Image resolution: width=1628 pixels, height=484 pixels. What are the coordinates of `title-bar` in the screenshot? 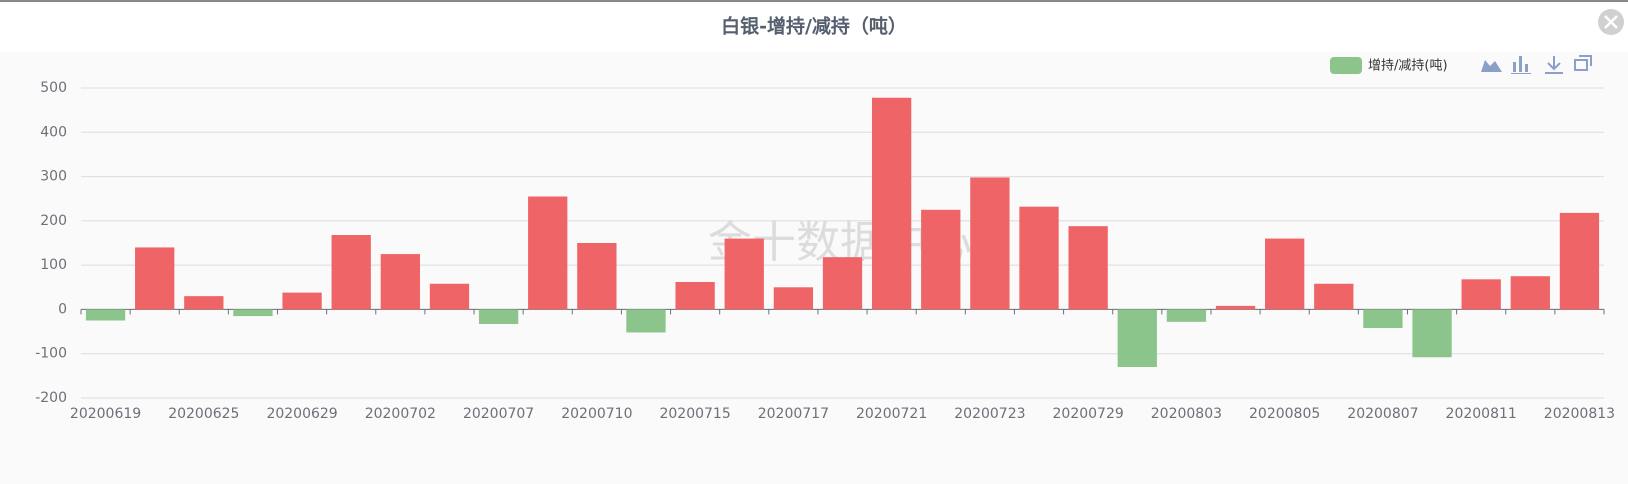 It's located at (814, 26).